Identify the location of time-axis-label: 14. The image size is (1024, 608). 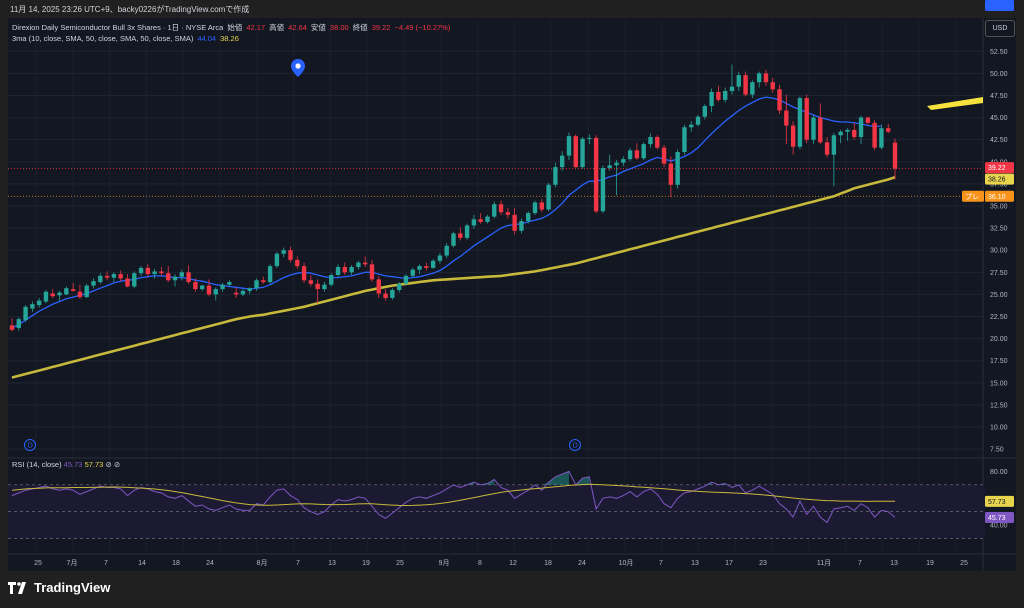
(142, 563).